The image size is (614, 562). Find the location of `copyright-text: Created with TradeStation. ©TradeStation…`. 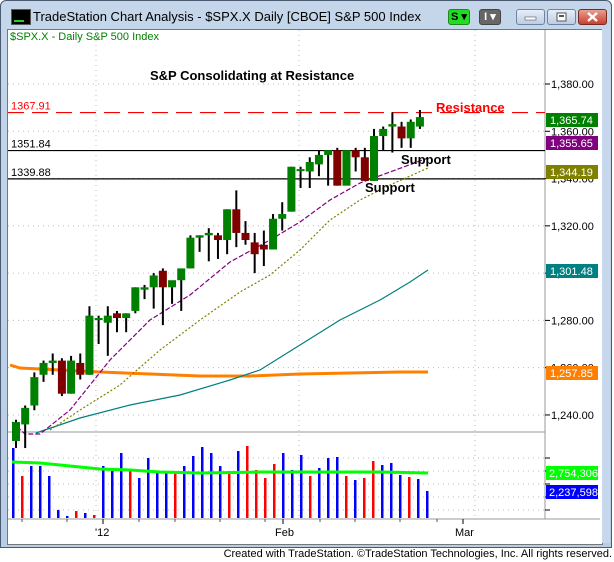

copyright-text: Created with TradeStation. ©TradeStation… is located at coordinates (417, 554).